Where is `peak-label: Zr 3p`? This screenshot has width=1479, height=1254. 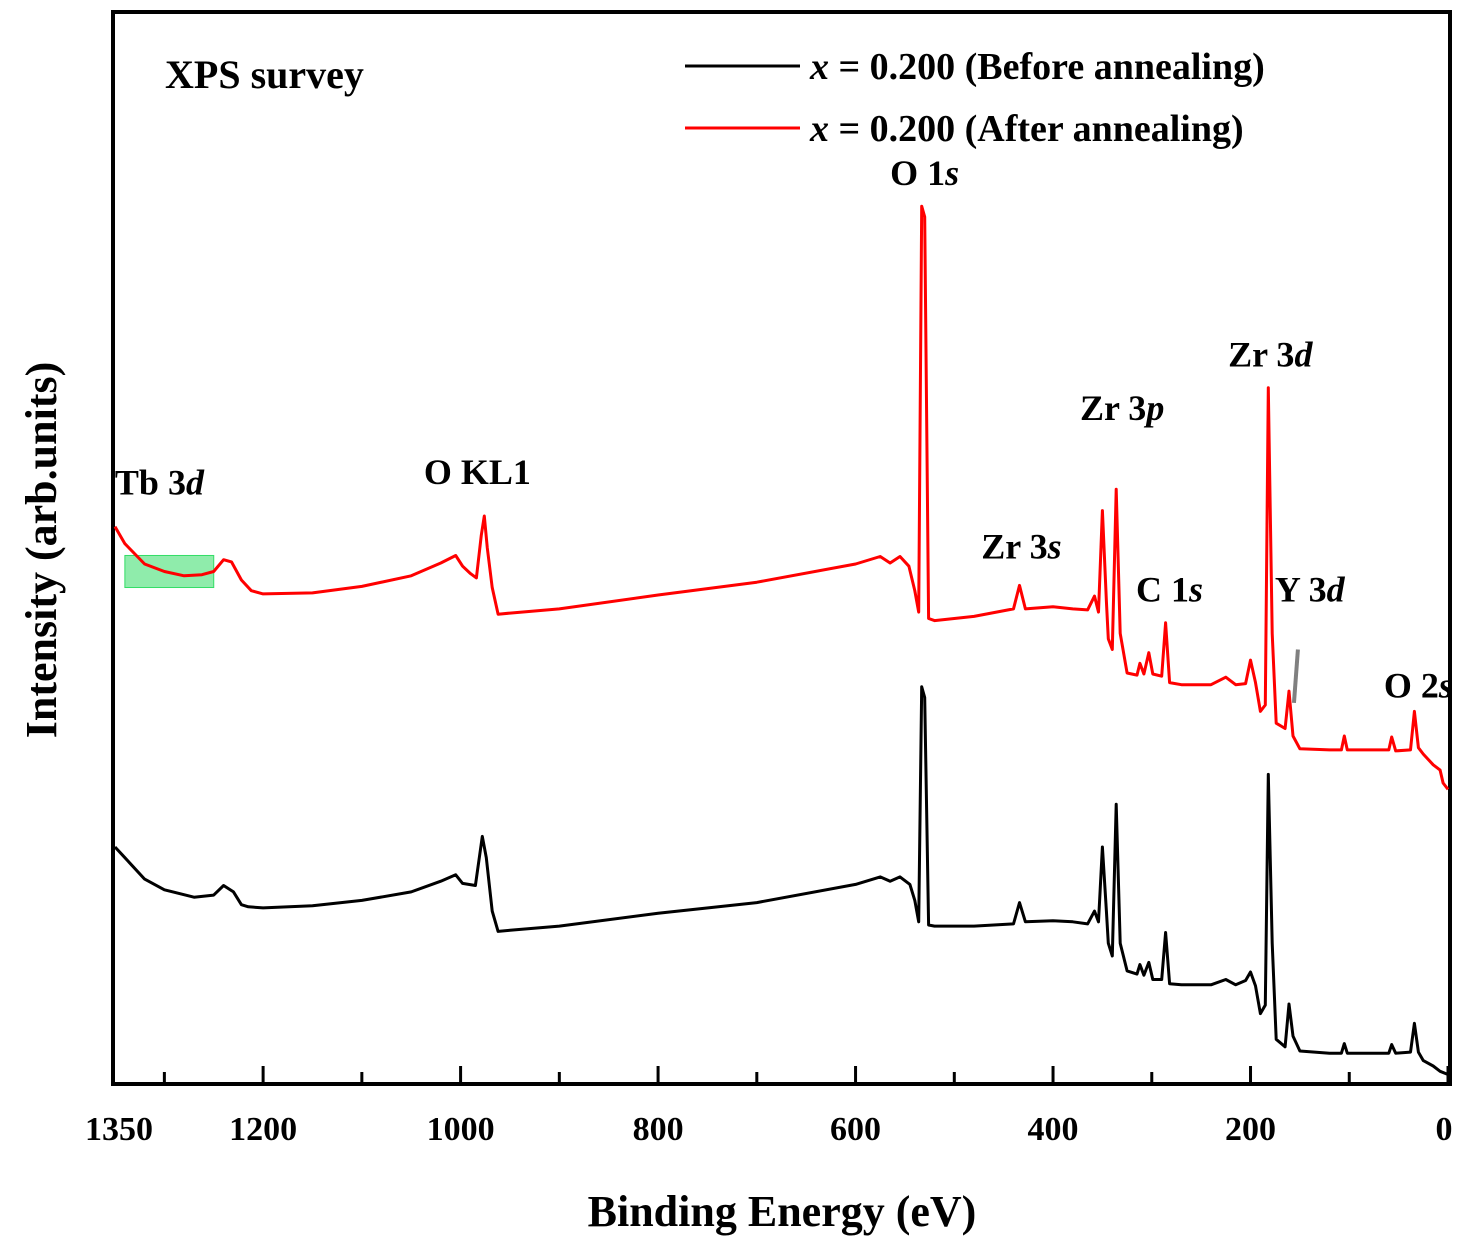 peak-label: Zr 3p is located at coordinates (1122, 408).